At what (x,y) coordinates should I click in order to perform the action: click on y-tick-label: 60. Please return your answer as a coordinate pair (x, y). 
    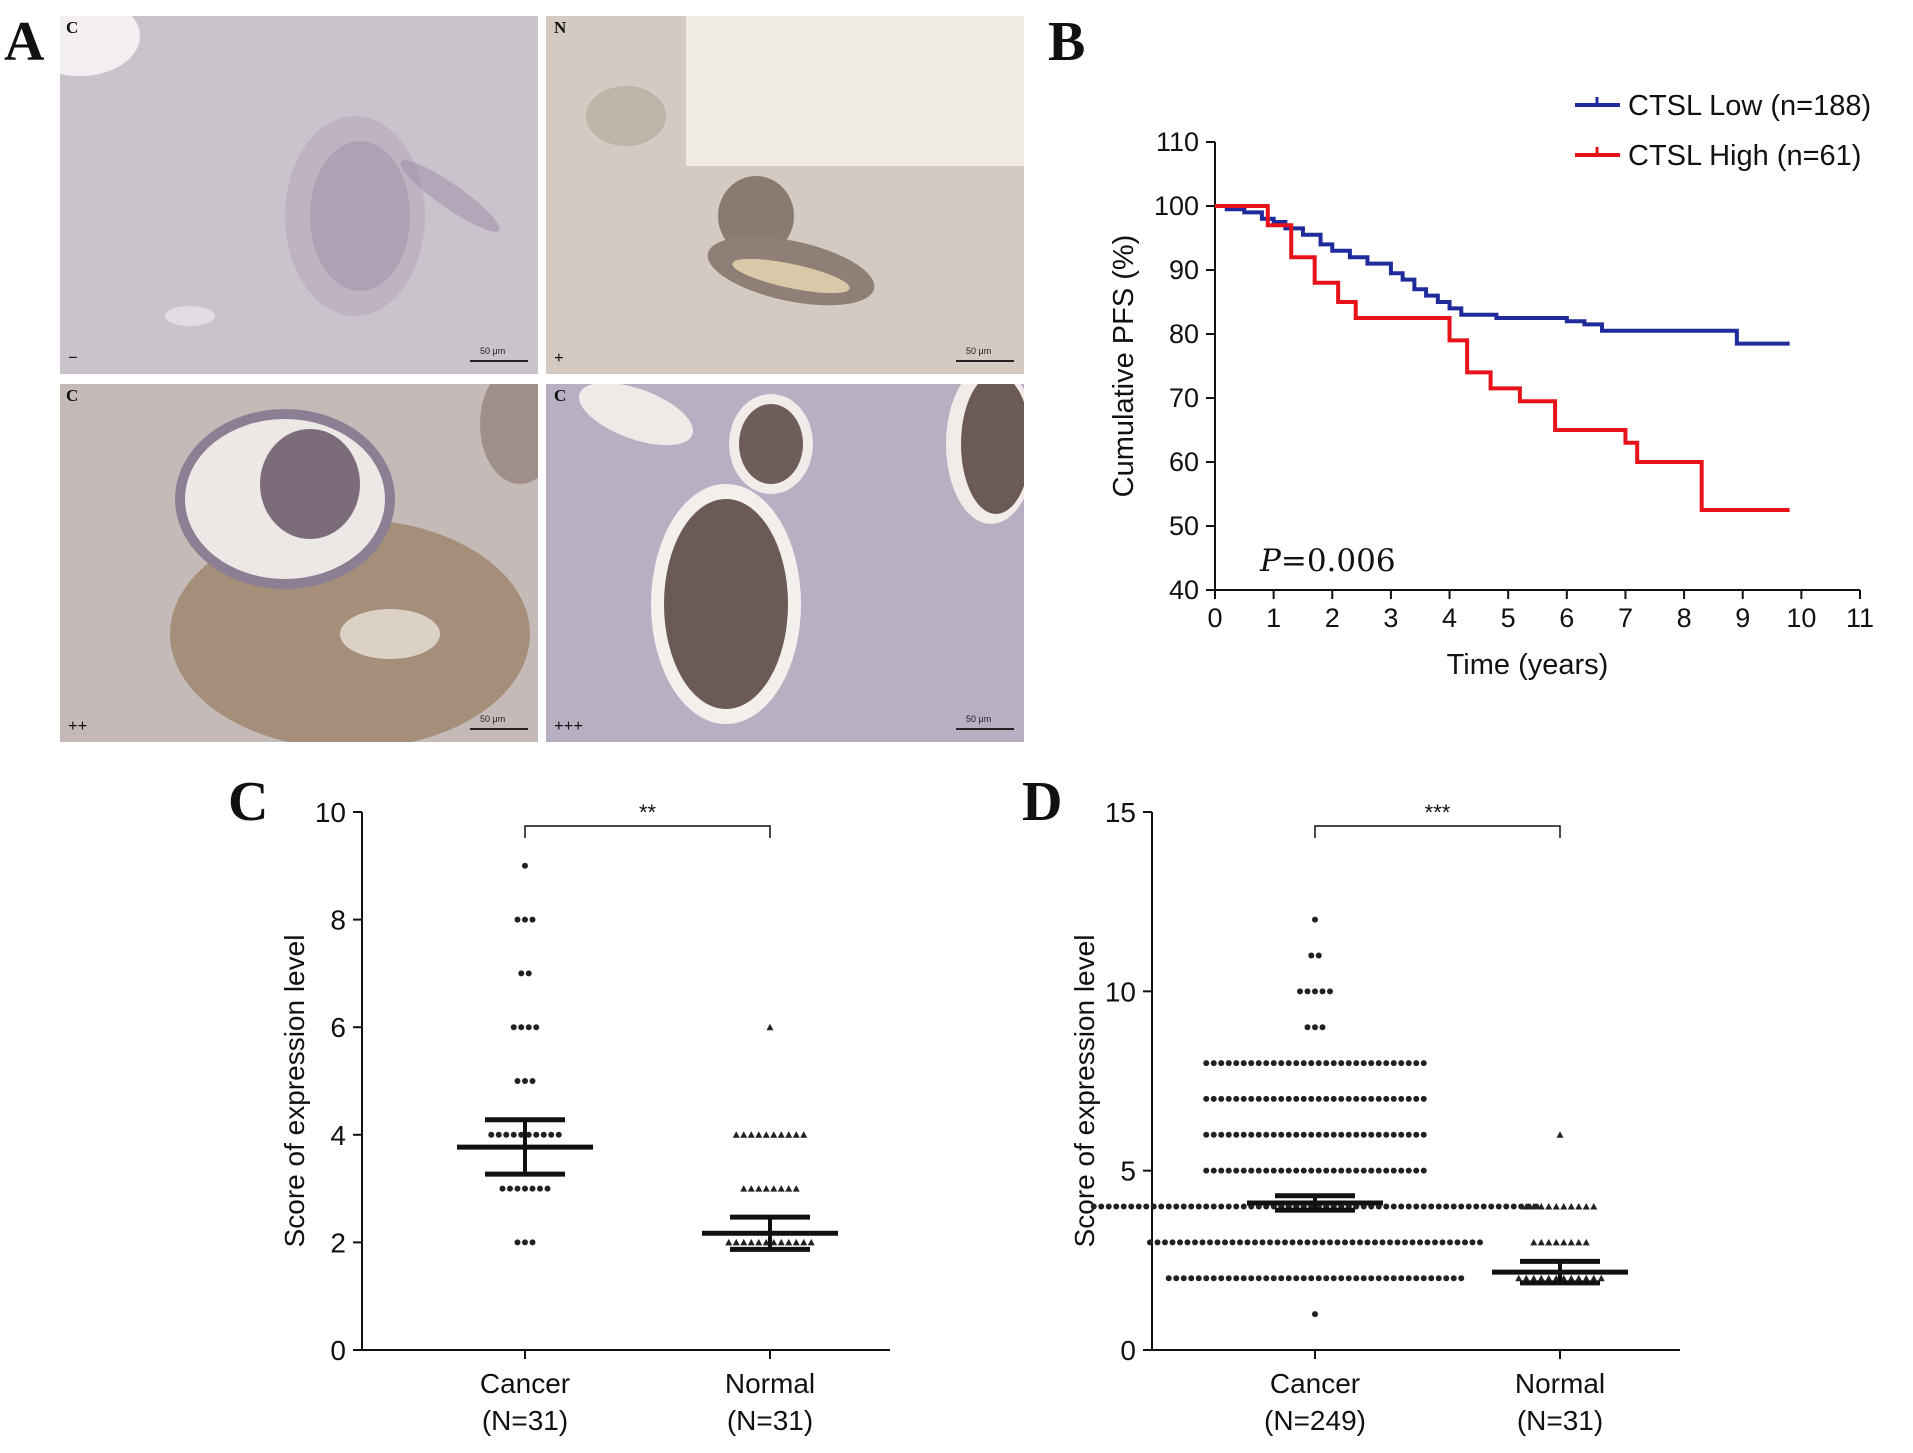
    Looking at the image, I should click on (1184, 462).